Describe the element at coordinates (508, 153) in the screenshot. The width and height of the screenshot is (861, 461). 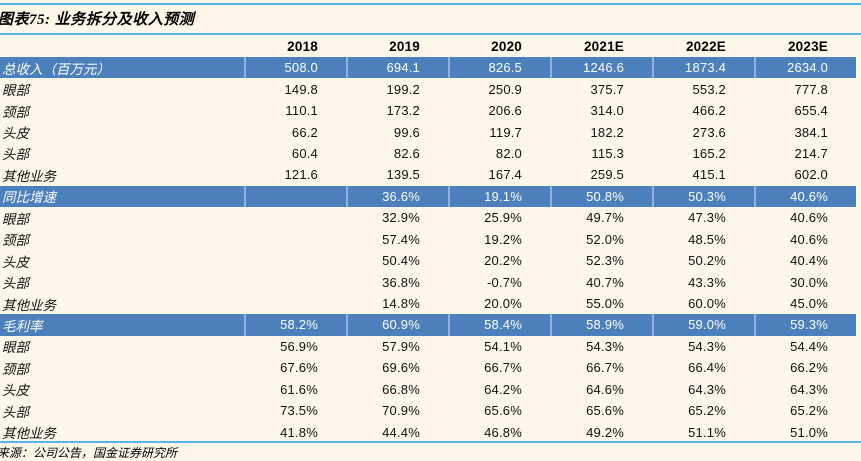
I see `cell-value: 82.0` at that location.